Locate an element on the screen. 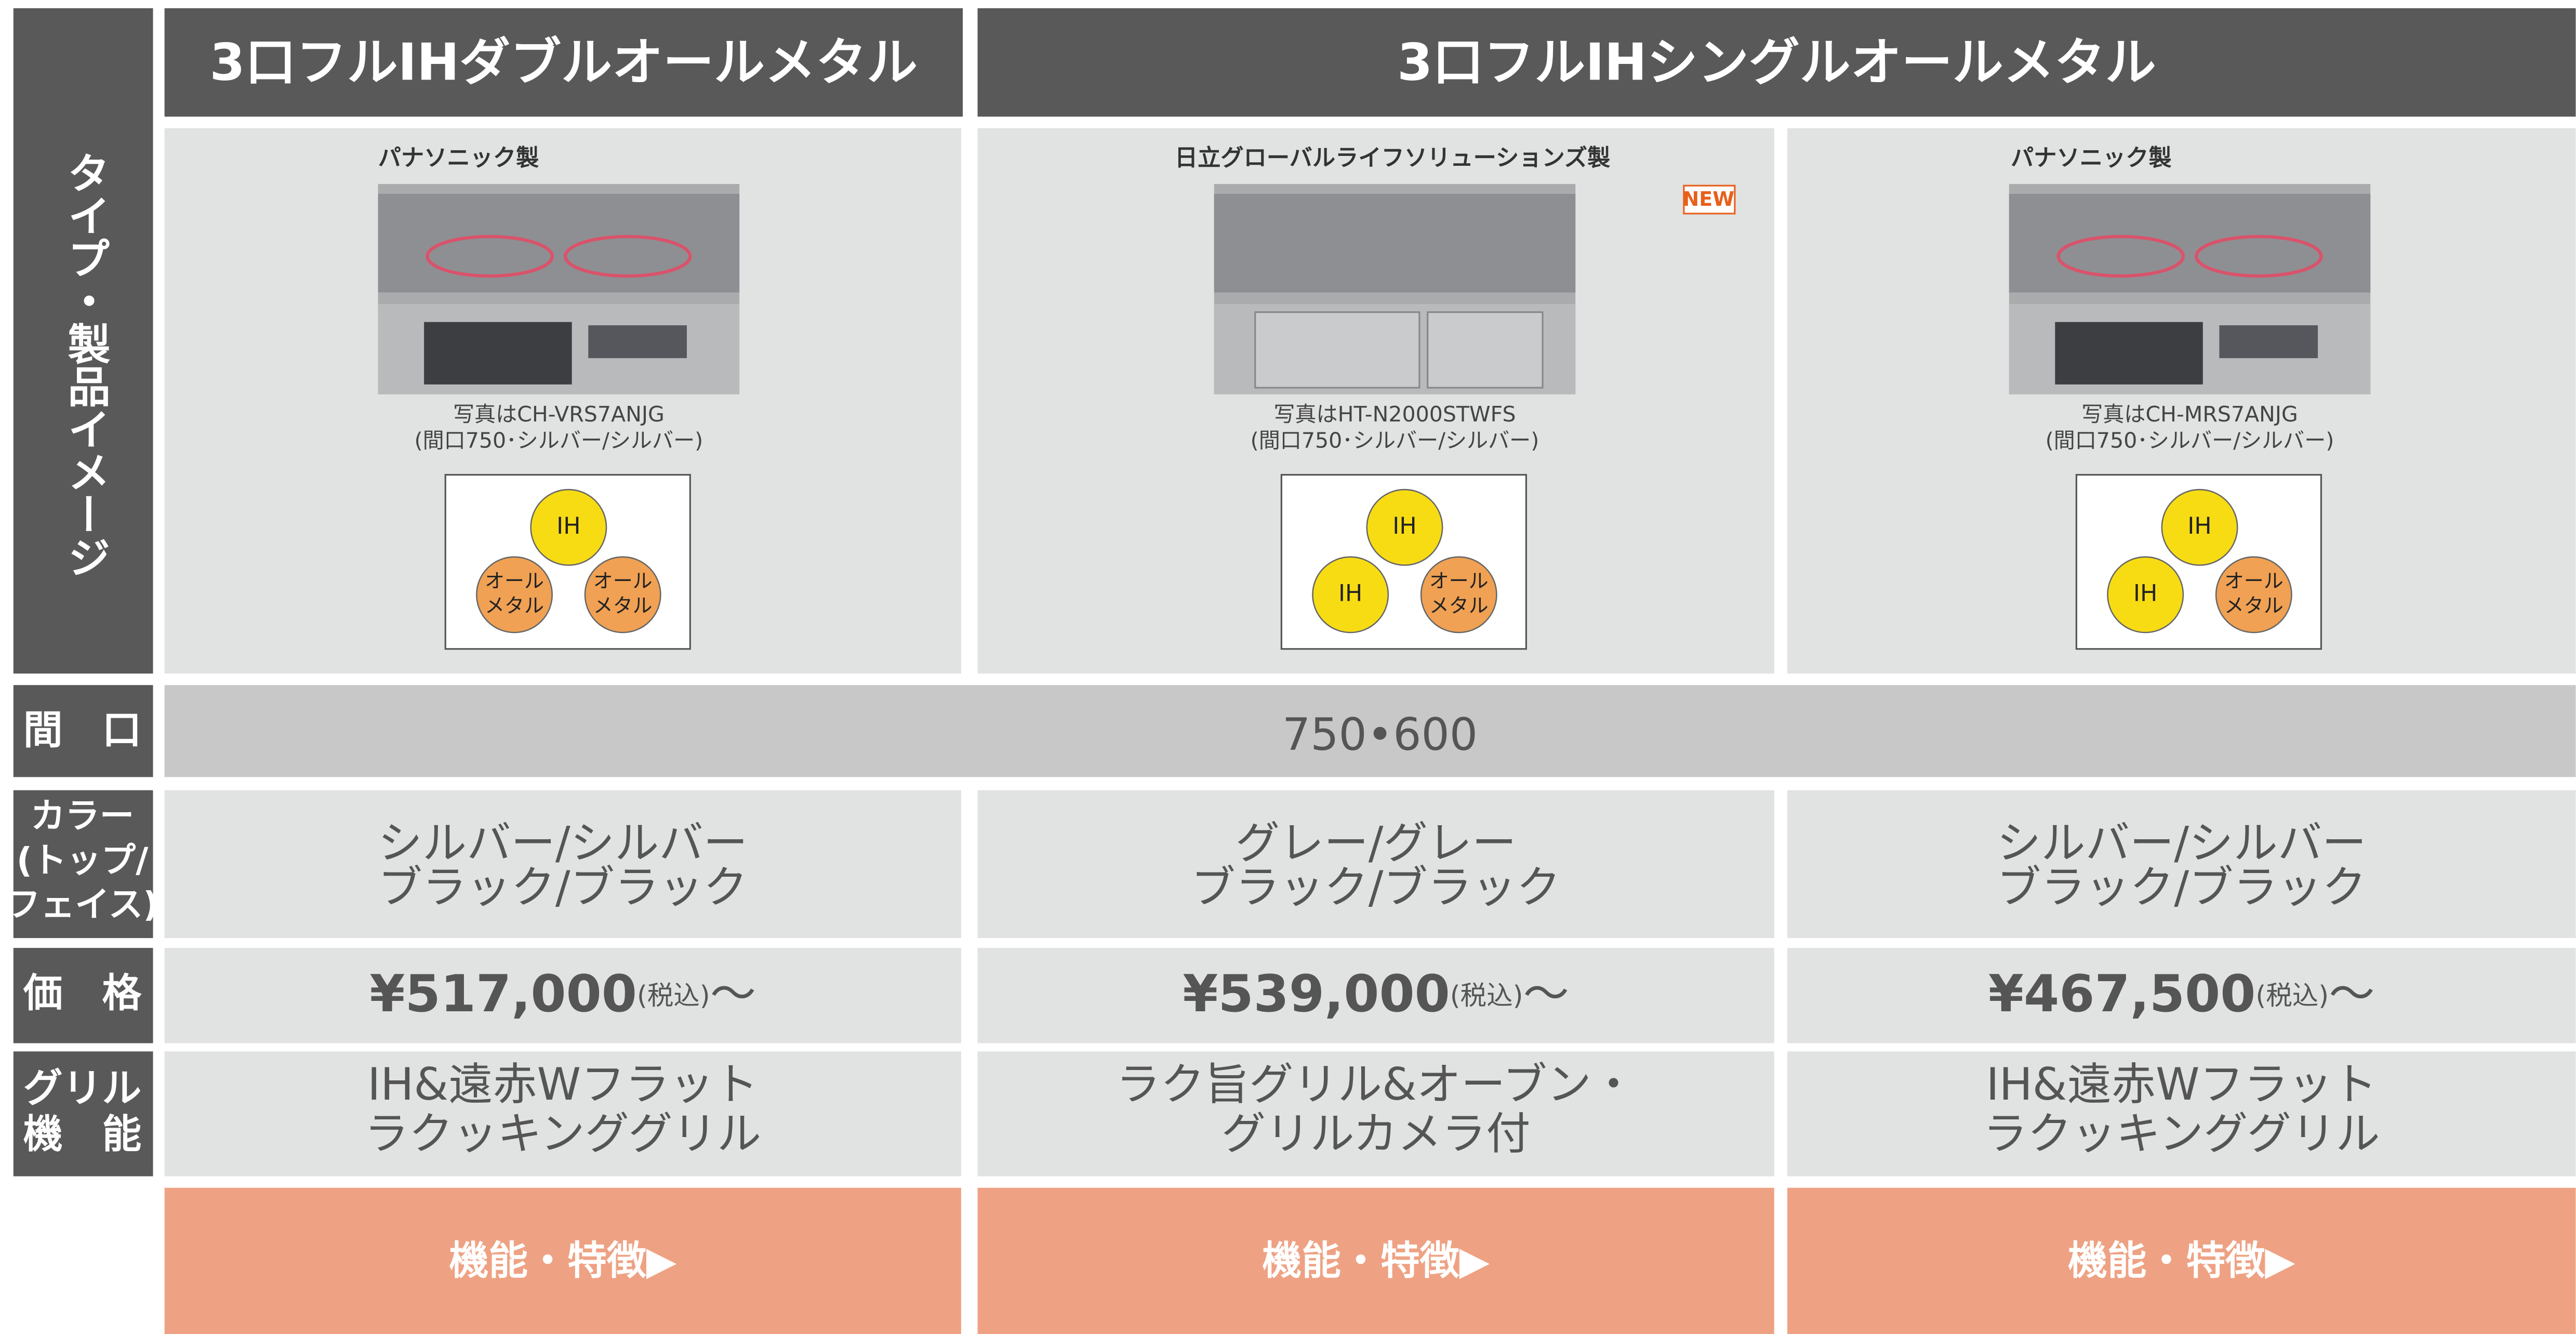  row-label: カラー is located at coordinates (82, 815).